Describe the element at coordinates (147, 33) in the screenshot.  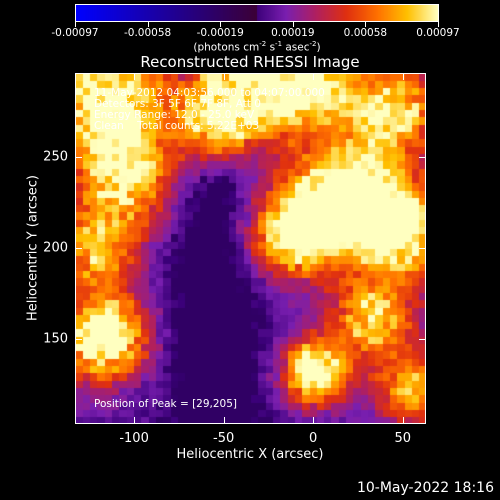
I see `colorbar-tick-label: -0.00058` at that location.